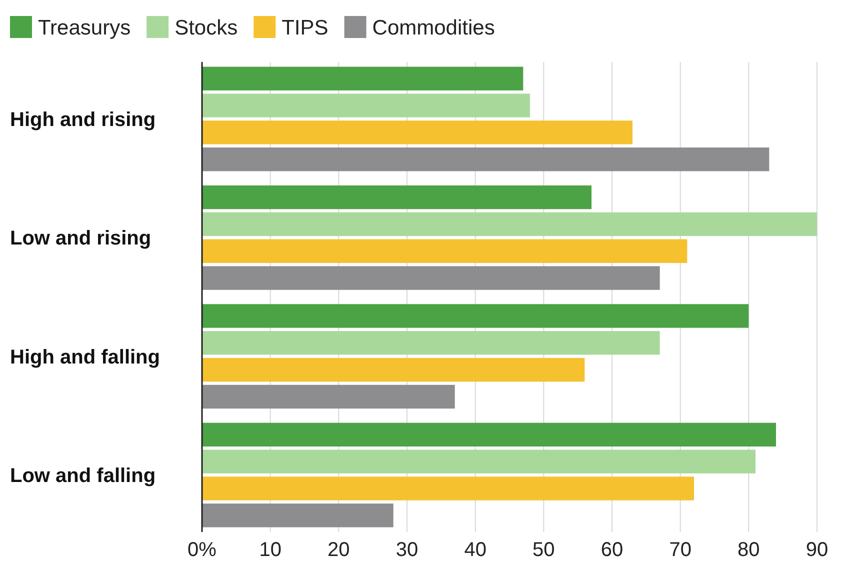  I want to click on x-tick-label: 0%, so click(202, 550).